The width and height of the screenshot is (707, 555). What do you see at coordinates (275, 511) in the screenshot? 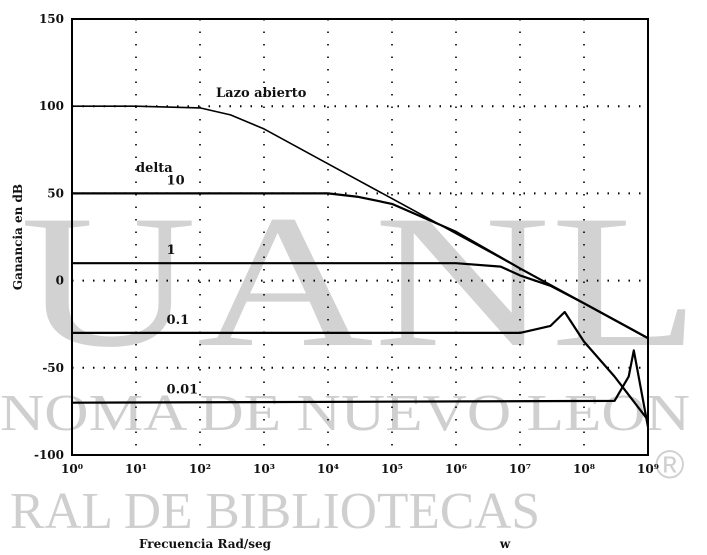
I see `watermark-line-2: RAL DE BIBLIOTECAS` at bounding box center [275, 511].